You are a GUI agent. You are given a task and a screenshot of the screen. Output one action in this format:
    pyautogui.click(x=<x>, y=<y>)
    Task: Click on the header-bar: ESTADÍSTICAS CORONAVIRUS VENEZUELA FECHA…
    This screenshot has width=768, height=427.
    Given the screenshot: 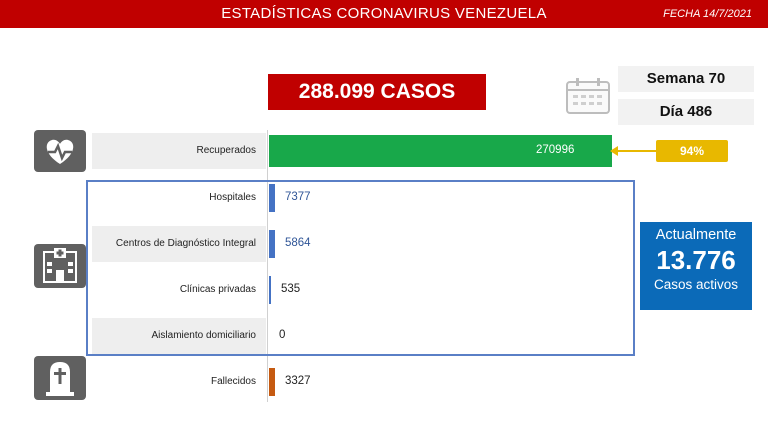 What is the action you would take?
    pyautogui.click(x=384, y=14)
    